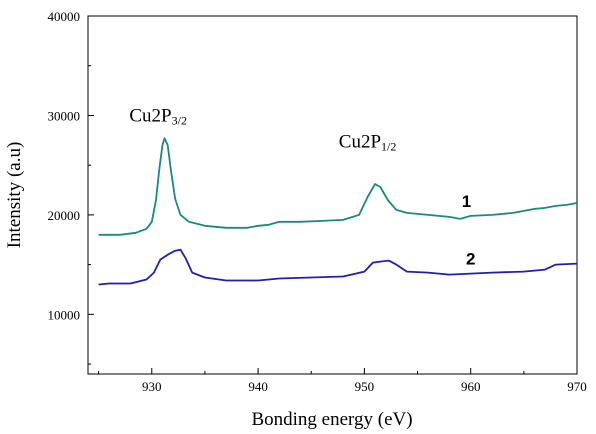 The width and height of the screenshot is (596, 434). What do you see at coordinates (64, 115) in the screenshot?
I see `y-tick-label: 30000` at bounding box center [64, 115].